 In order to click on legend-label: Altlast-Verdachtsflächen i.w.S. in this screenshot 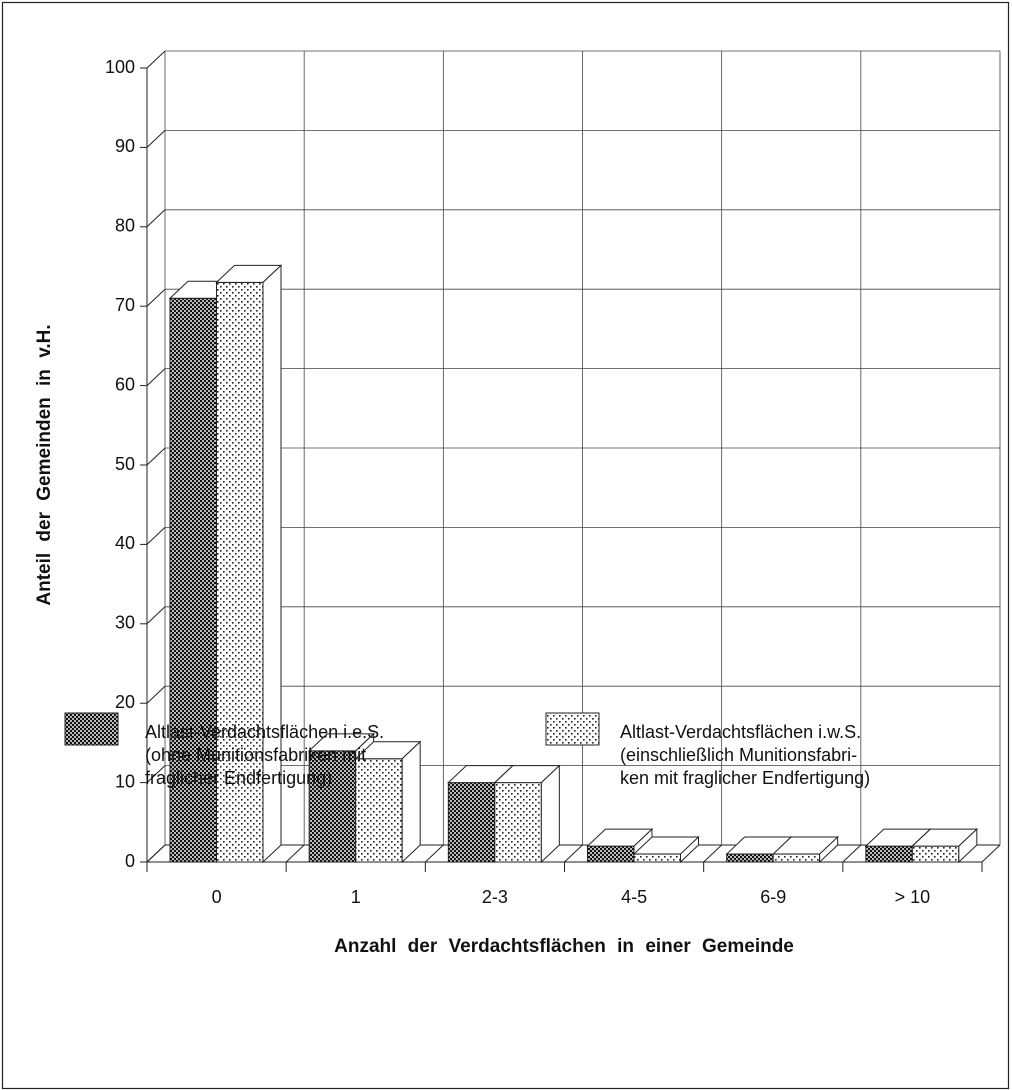, I will do `click(740, 732)`.